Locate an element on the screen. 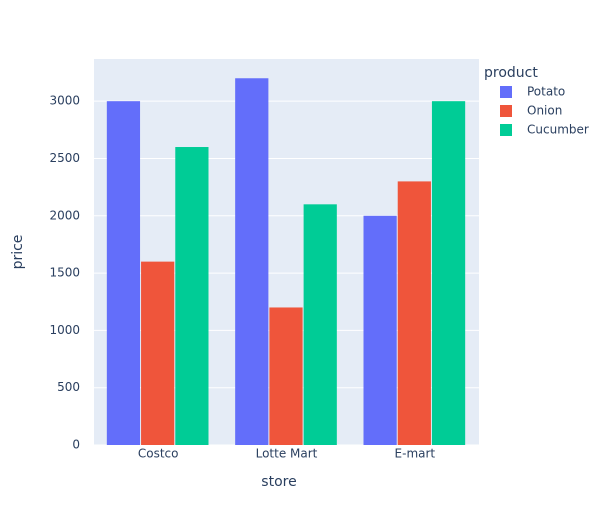 The image size is (605, 525). legend-label: Cucumber is located at coordinates (558, 130).